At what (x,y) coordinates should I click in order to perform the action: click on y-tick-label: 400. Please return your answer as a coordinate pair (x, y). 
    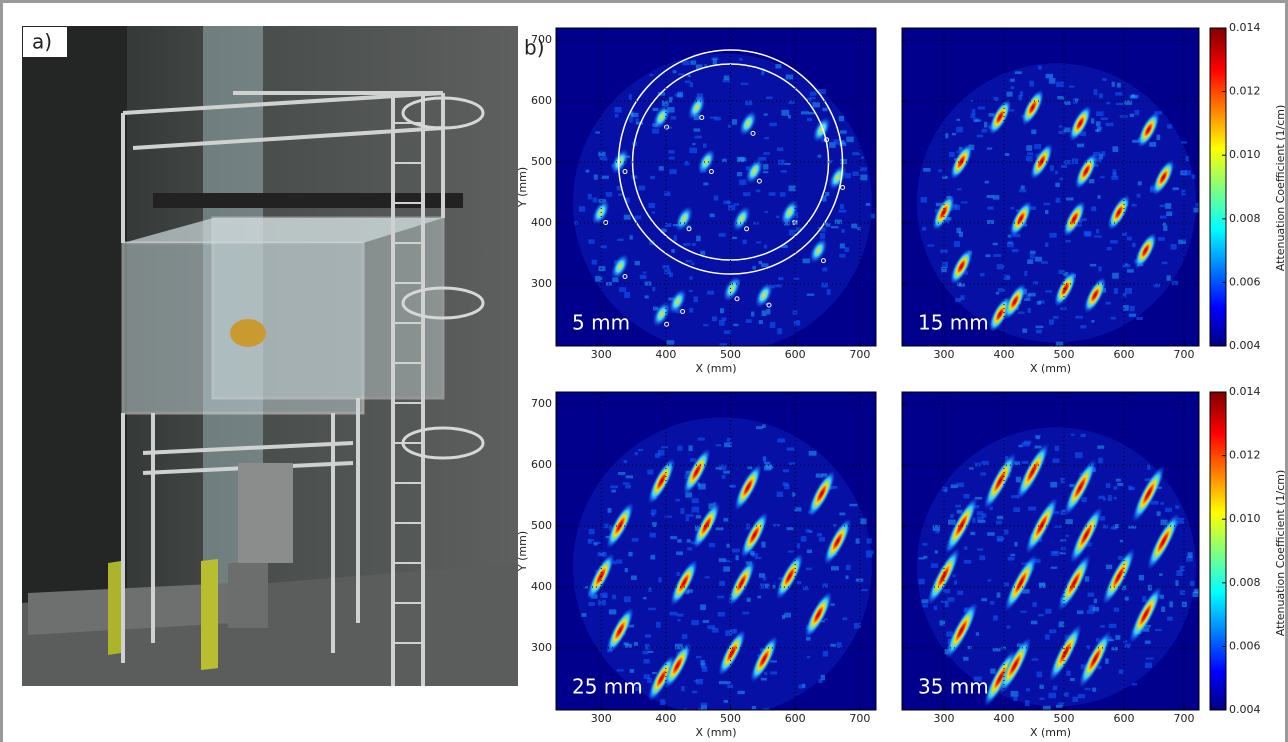
    Looking at the image, I should click on (541, 222).